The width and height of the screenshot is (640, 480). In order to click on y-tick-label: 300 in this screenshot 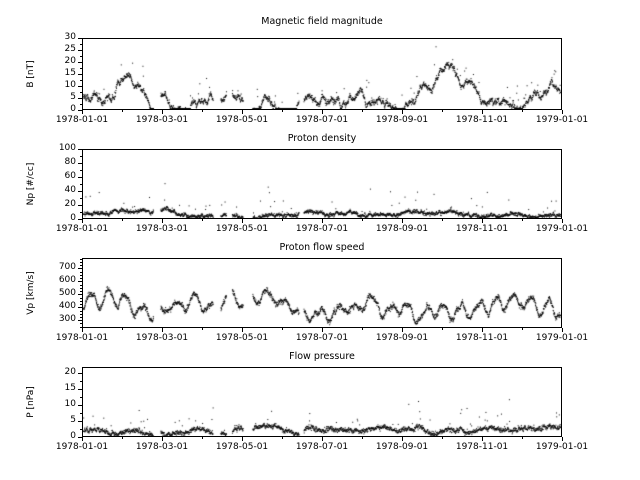, I will do `click(67, 319)`.